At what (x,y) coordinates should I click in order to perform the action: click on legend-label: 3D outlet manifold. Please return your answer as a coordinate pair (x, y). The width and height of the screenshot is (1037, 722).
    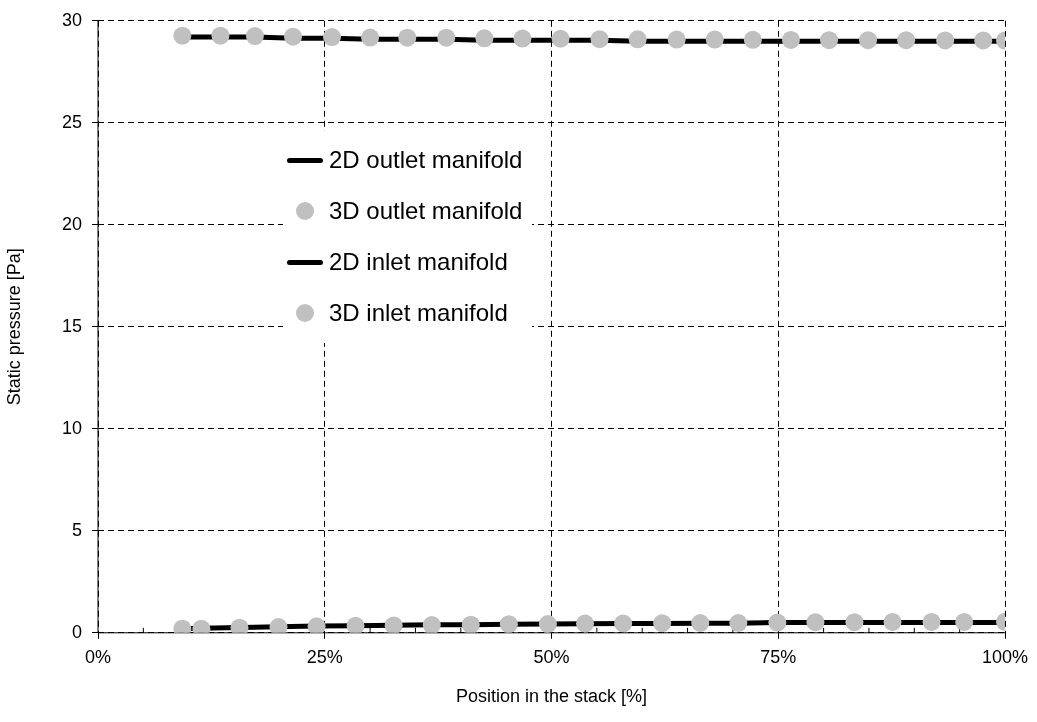
    Looking at the image, I should click on (426, 211).